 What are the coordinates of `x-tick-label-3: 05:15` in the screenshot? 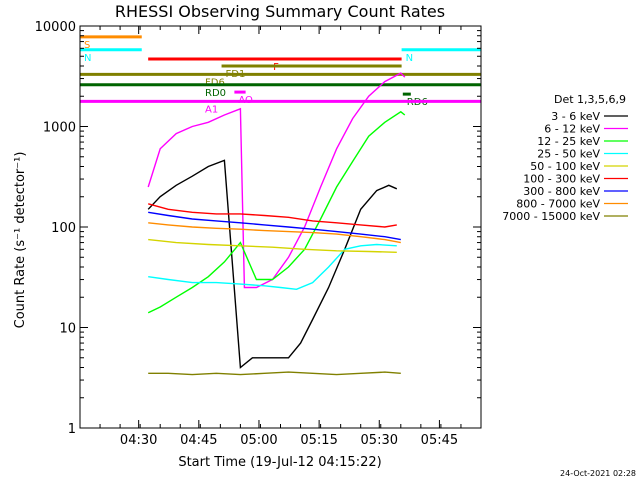 It's located at (318, 440).